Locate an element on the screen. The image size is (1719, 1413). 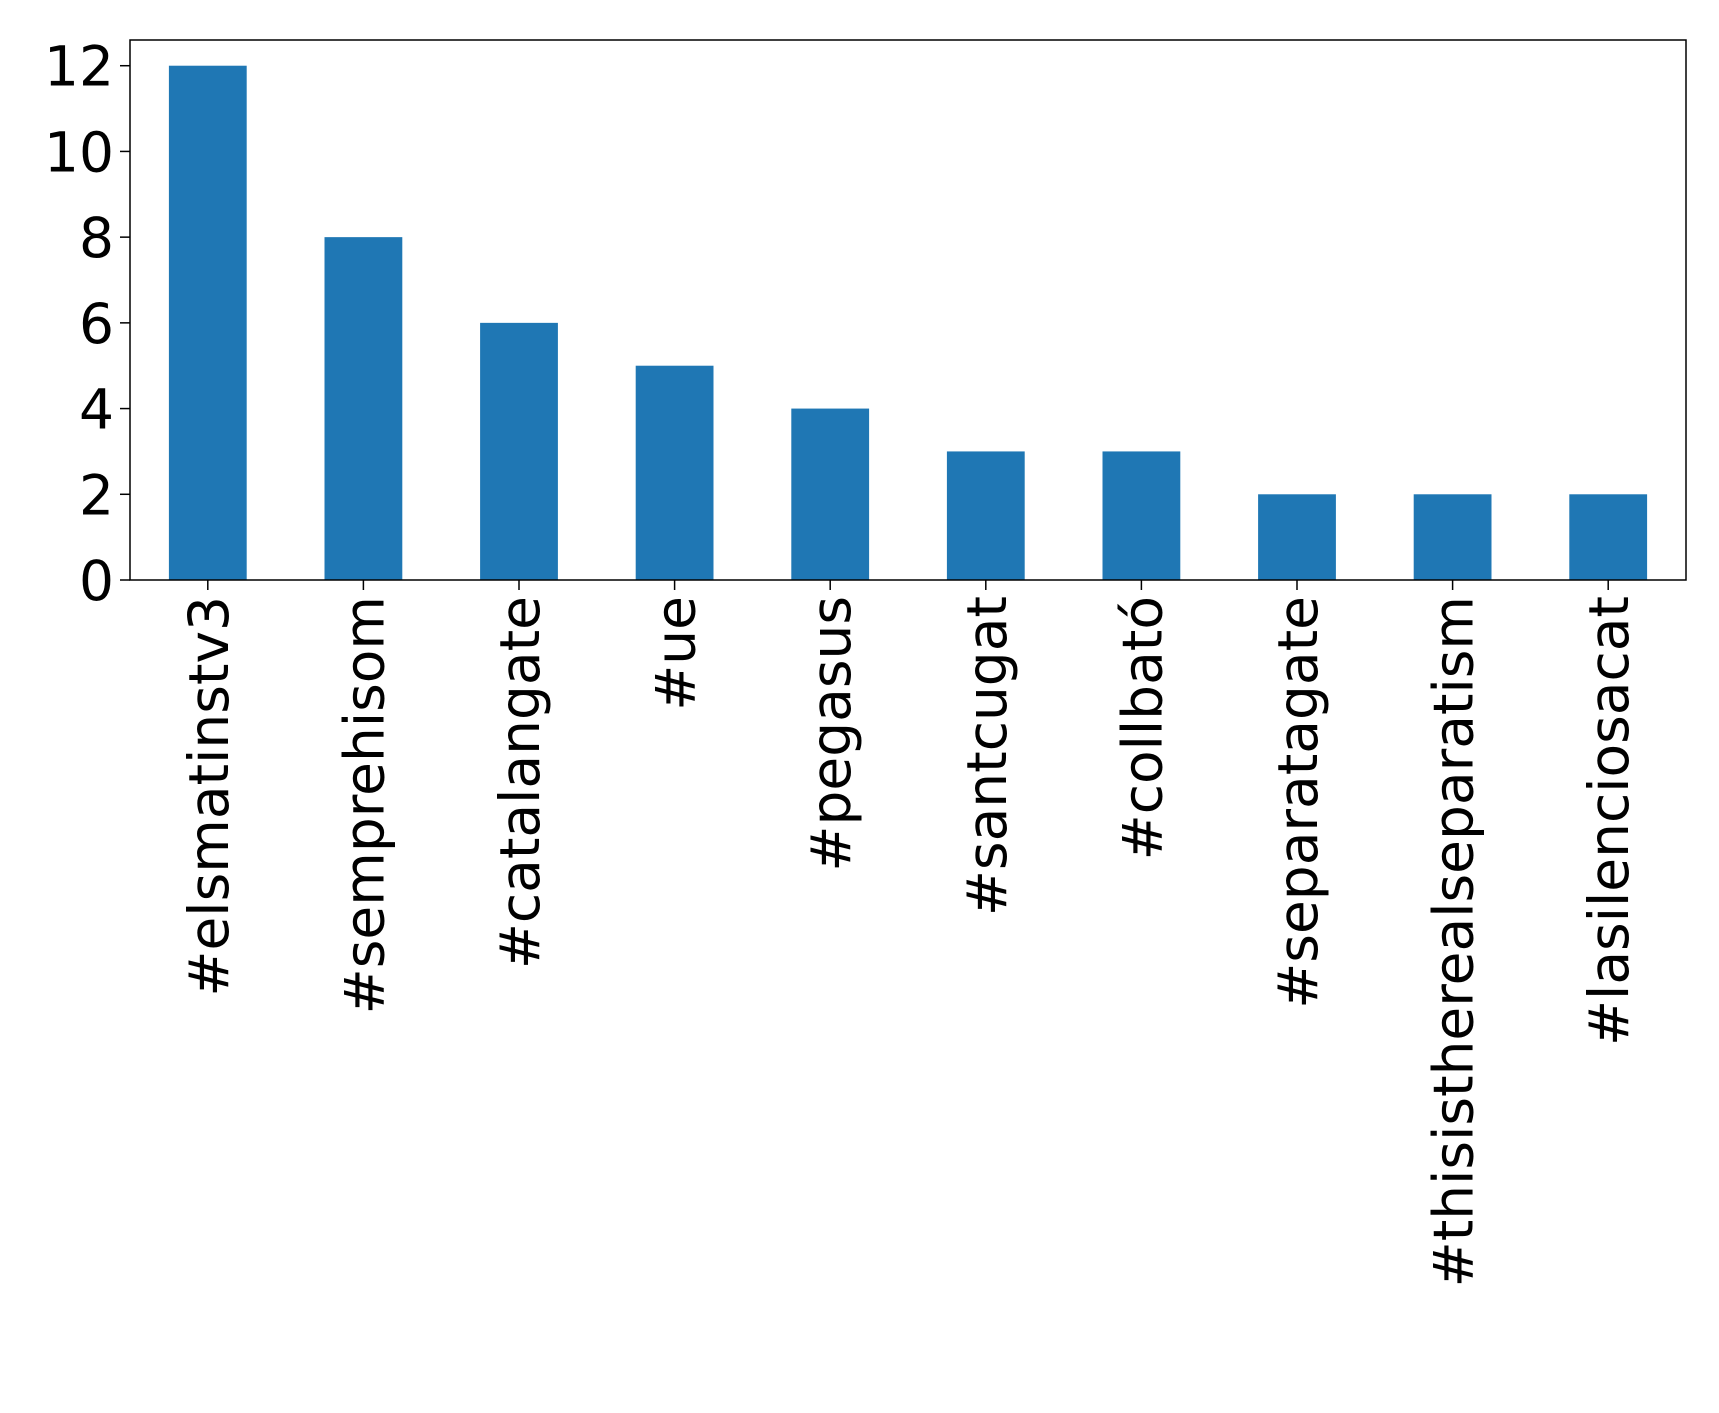
x-tick-label: #lasilenciosacat is located at coordinates (1609, 821).